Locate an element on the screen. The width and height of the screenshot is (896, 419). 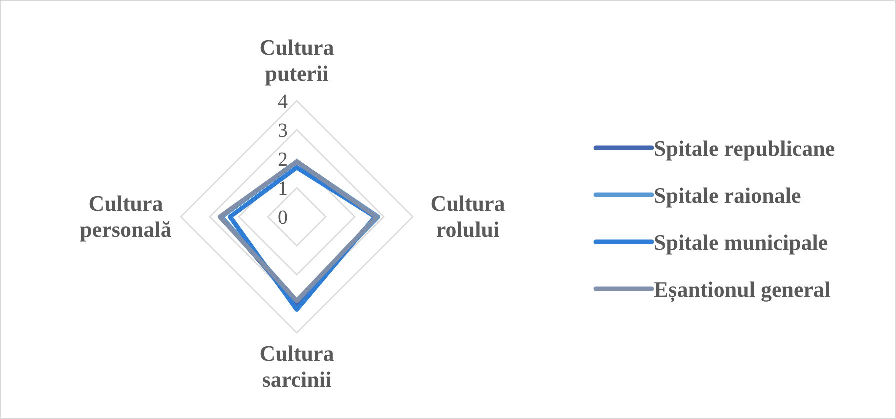
y-tick-label: 2 is located at coordinates (283, 160).